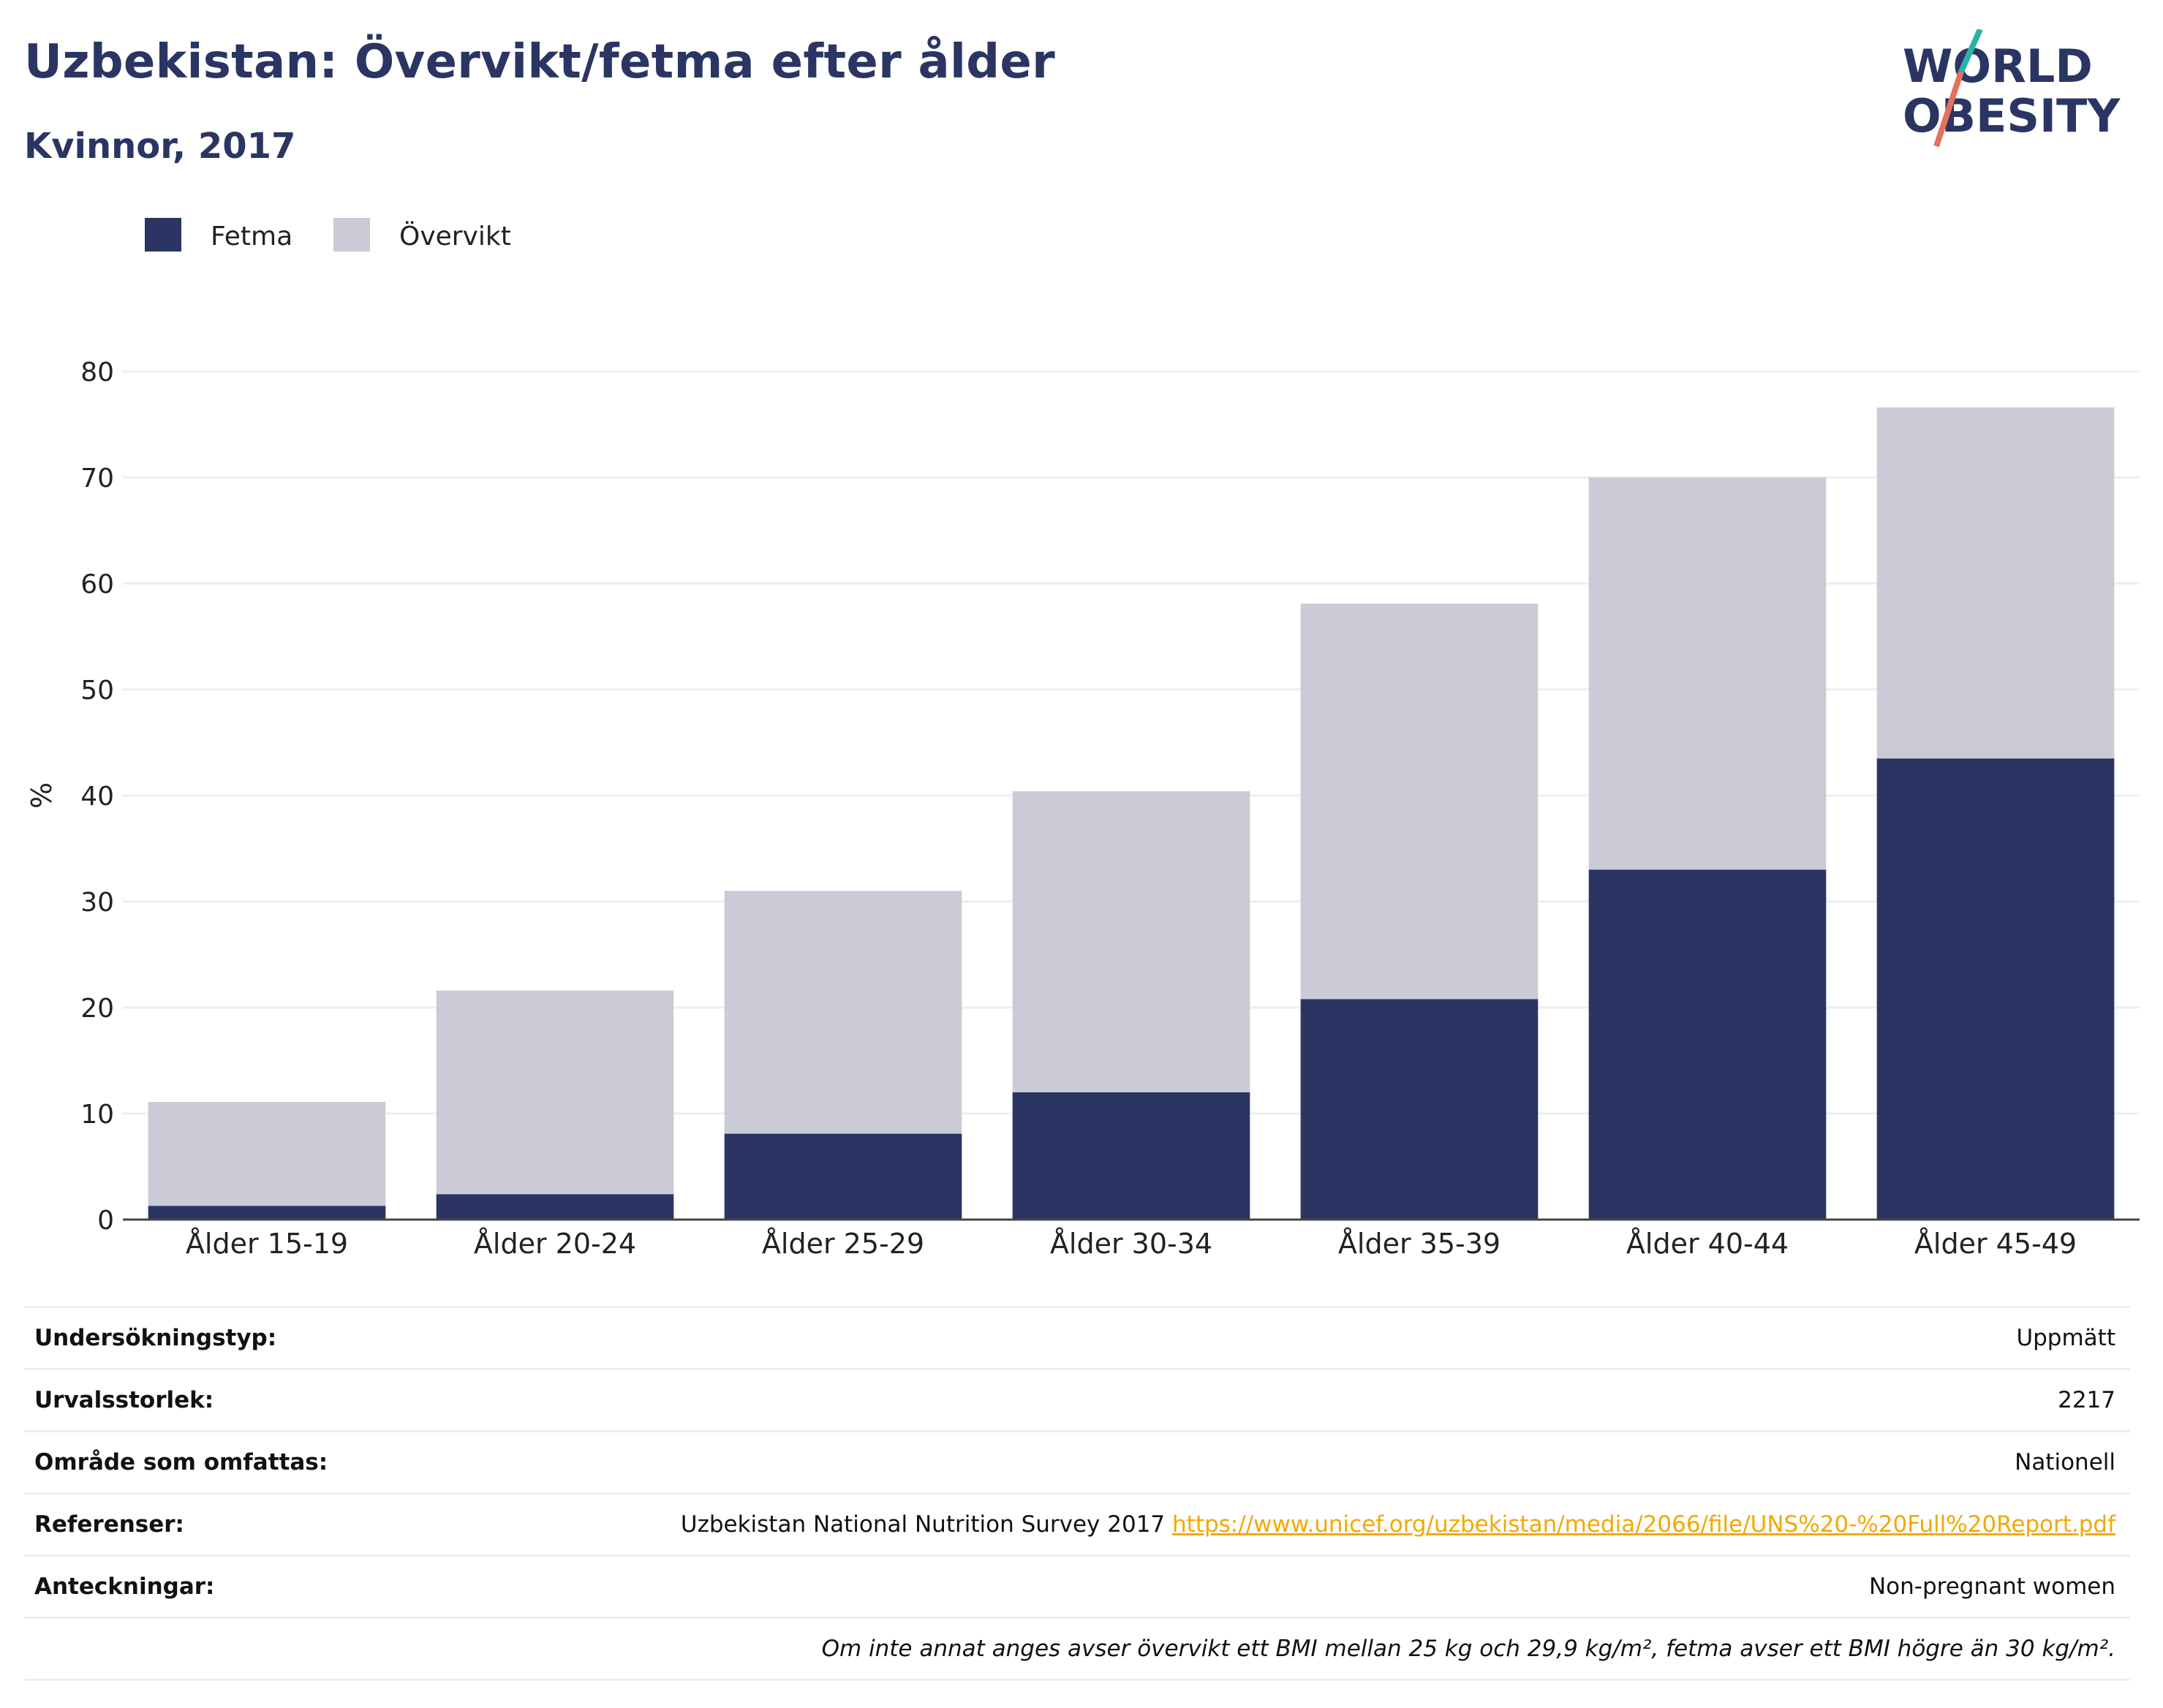  I want to click on info-value: Nationell, so click(2073, 1462).